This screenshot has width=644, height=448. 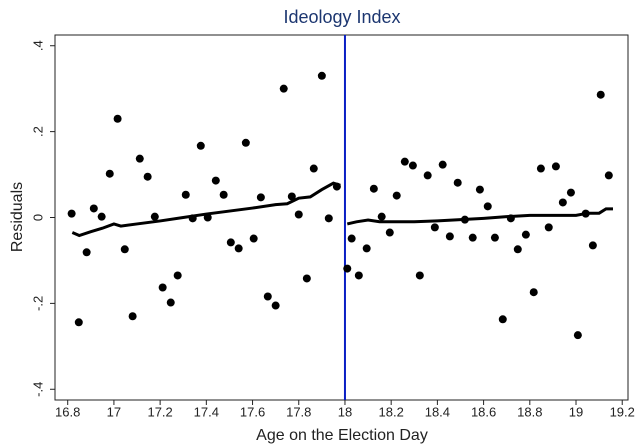 What do you see at coordinates (37, 303) in the screenshot?
I see `y-tick-label: -.2` at bounding box center [37, 303].